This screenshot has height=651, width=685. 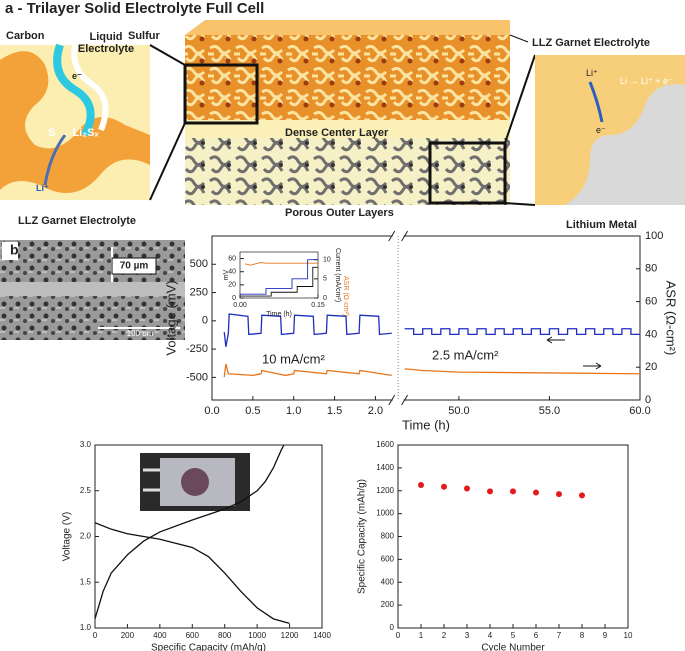 What do you see at coordinates (199, 264) in the screenshot?
I see `y-tick-label: 500` at bounding box center [199, 264].